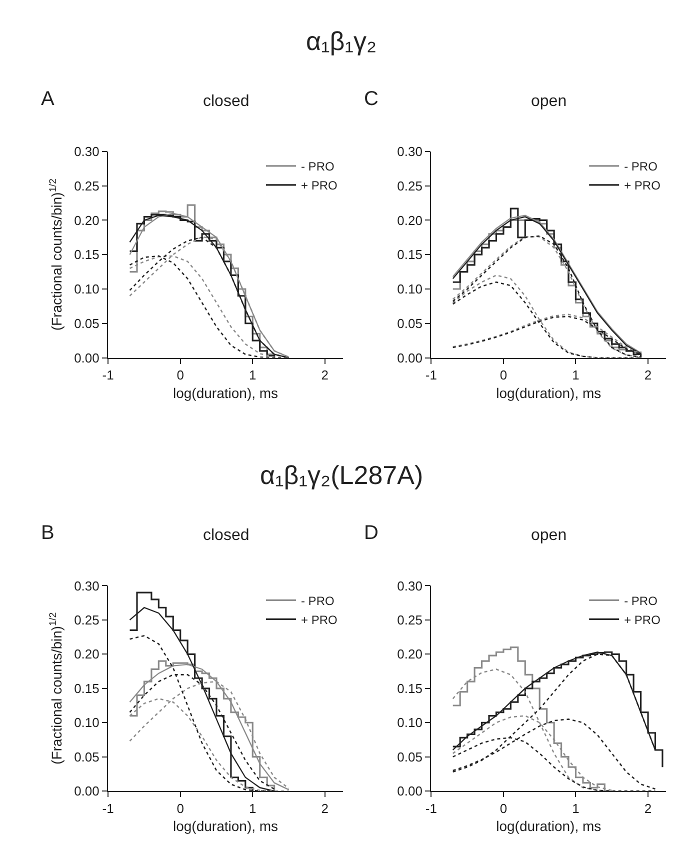 The height and width of the screenshot is (859, 676). What do you see at coordinates (342, 475) in the screenshot?
I see `text: α₁β₁γ₂(L287A)` at bounding box center [342, 475].